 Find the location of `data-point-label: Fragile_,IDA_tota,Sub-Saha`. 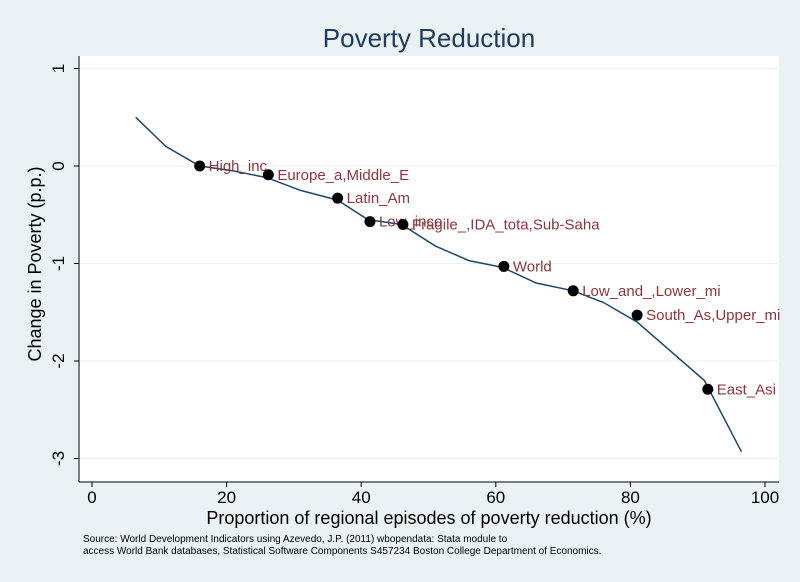

data-point-label: Fragile_,IDA_tota,Sub-Saha is located at coordinates (506, 225).